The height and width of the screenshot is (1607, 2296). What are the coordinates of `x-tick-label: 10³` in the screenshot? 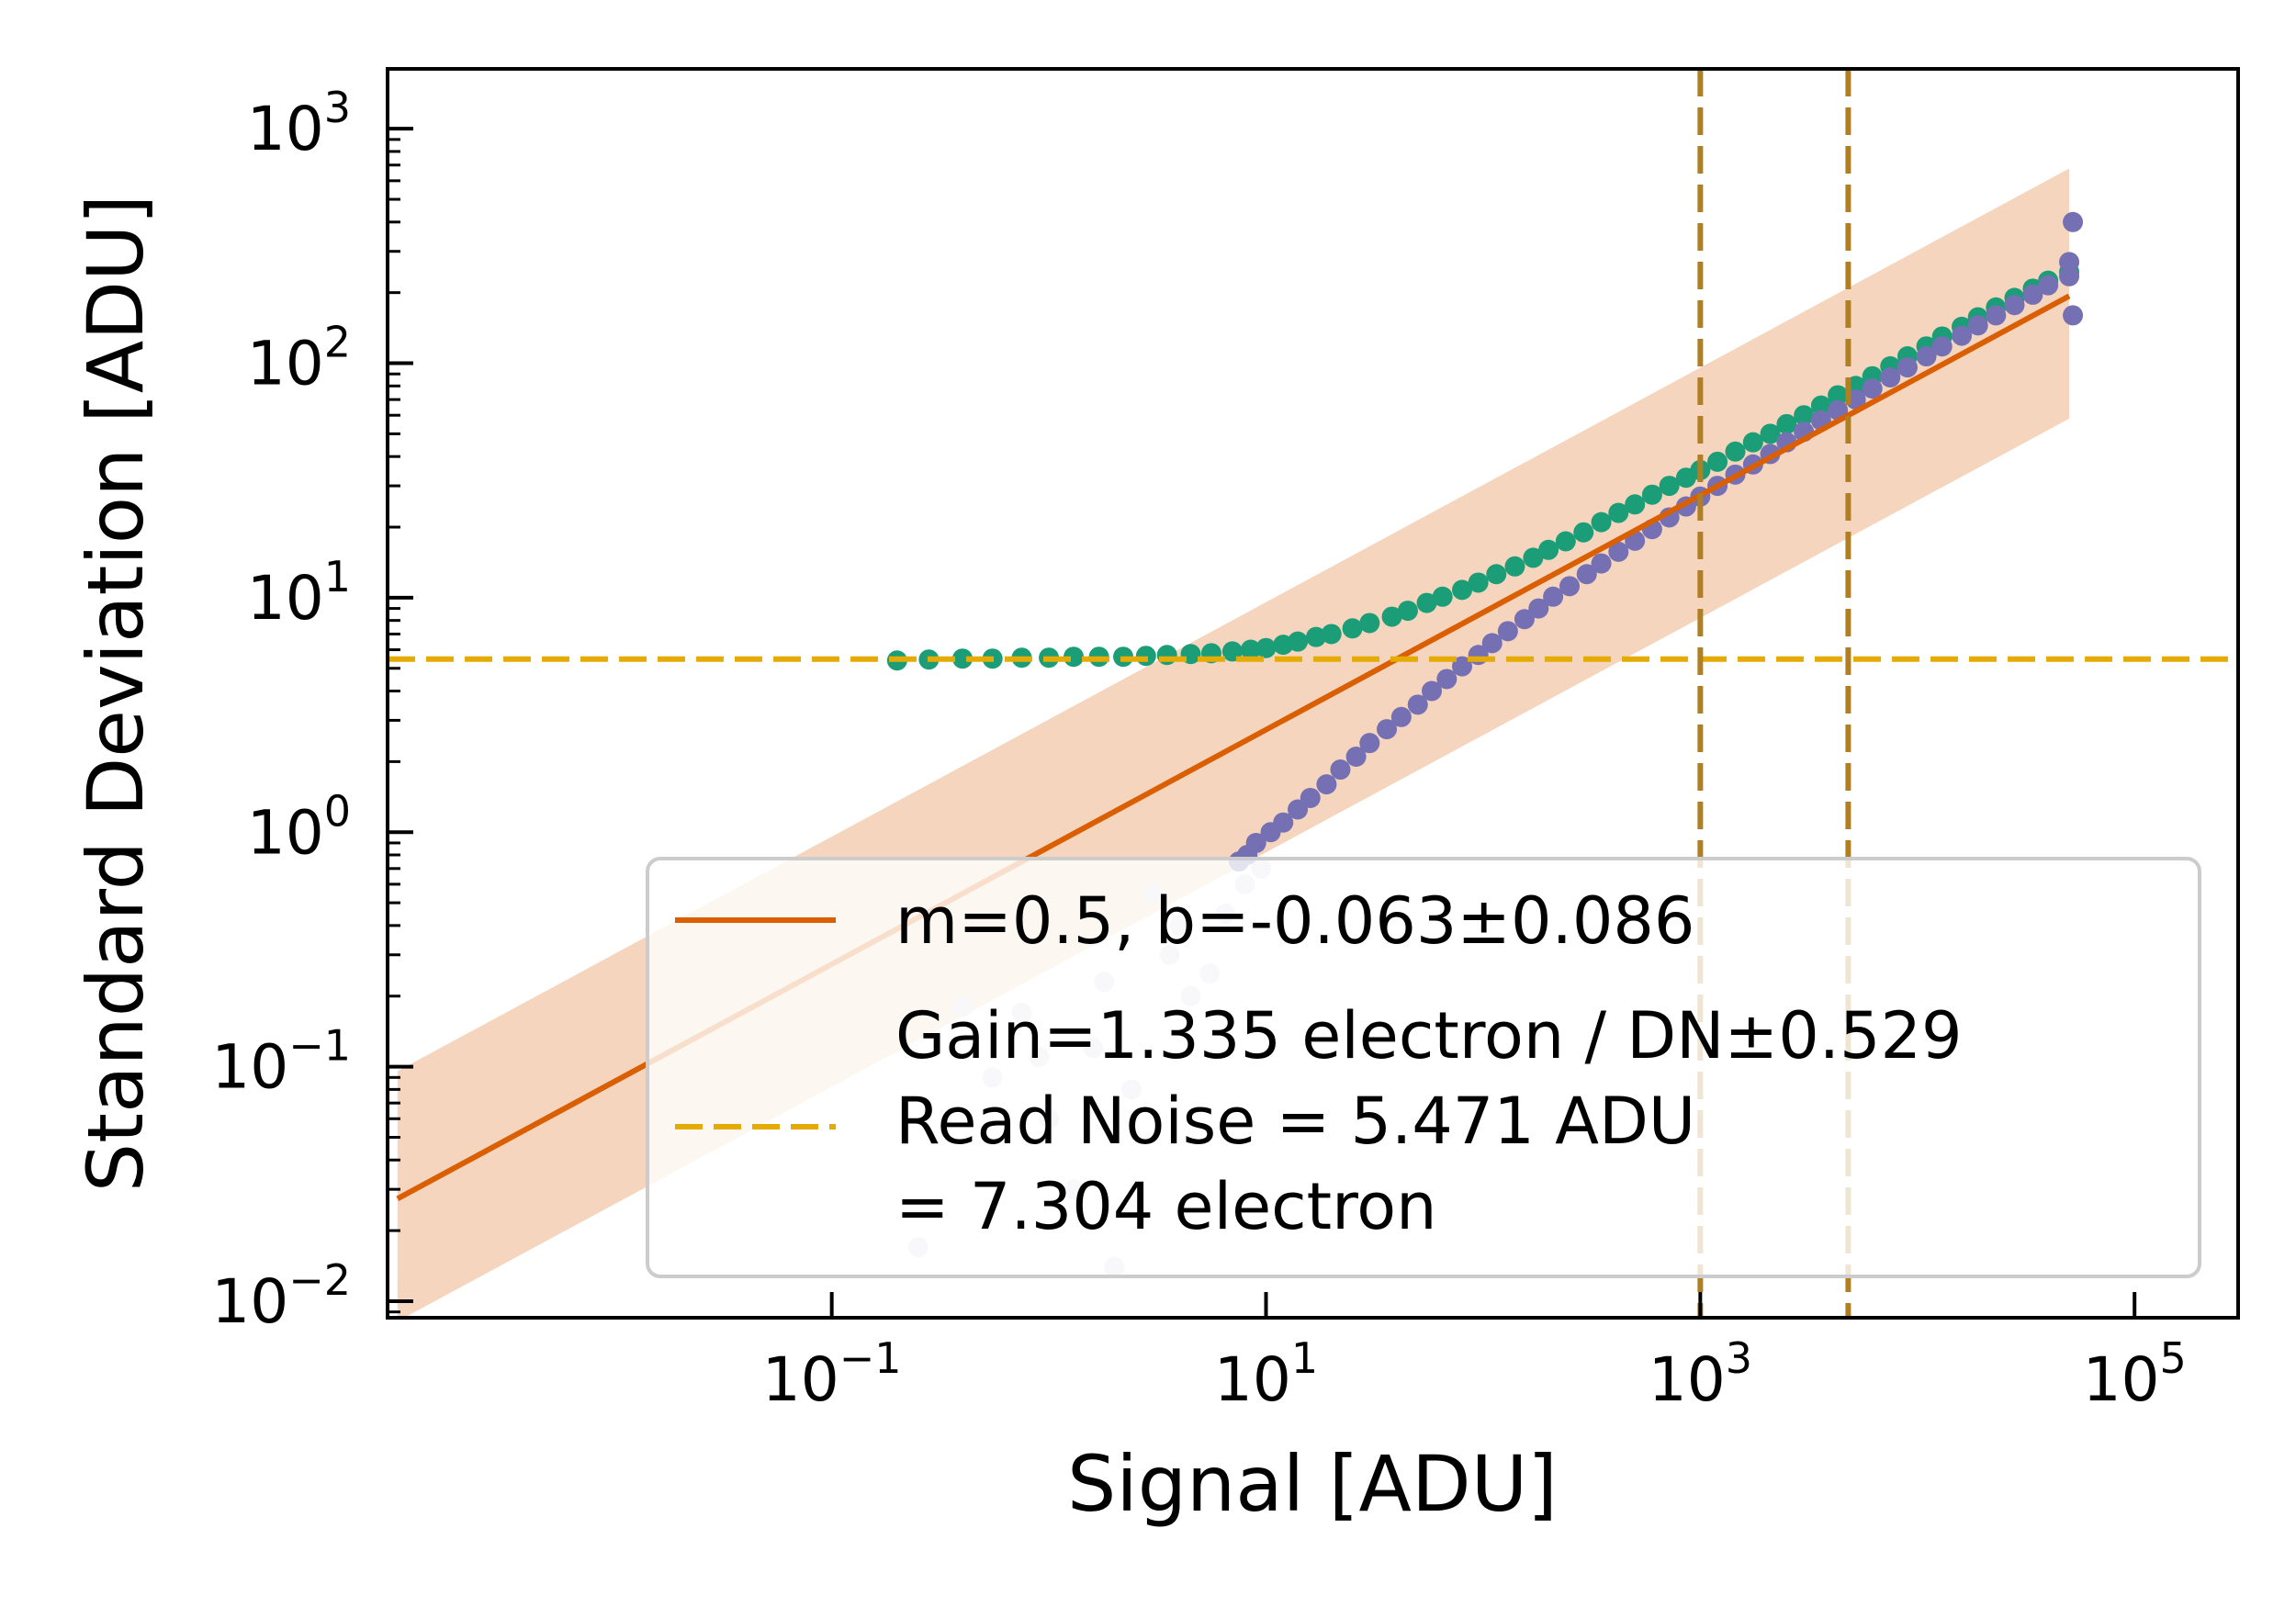 It's located at (1700, 1374).